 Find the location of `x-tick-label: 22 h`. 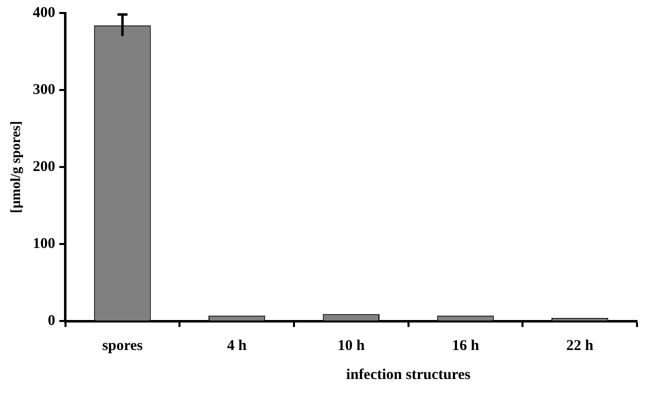

x-tick-label: 22 h is located at coordinates (580, 346).